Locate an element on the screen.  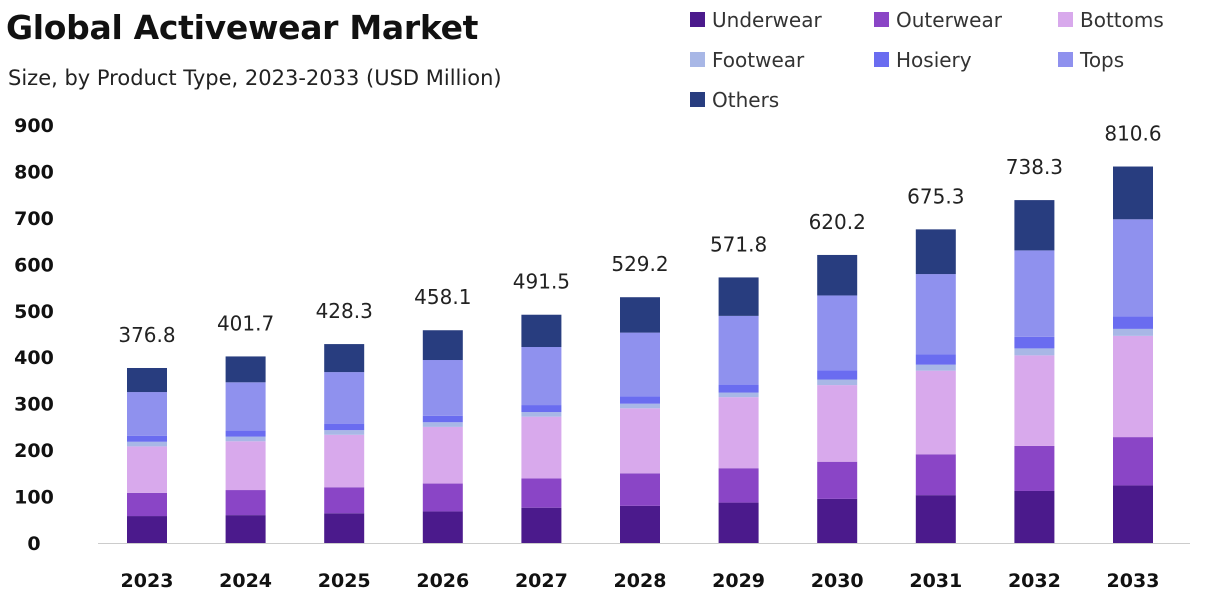
legend-item-tops: Tops is located at coordinates (1091, 60).